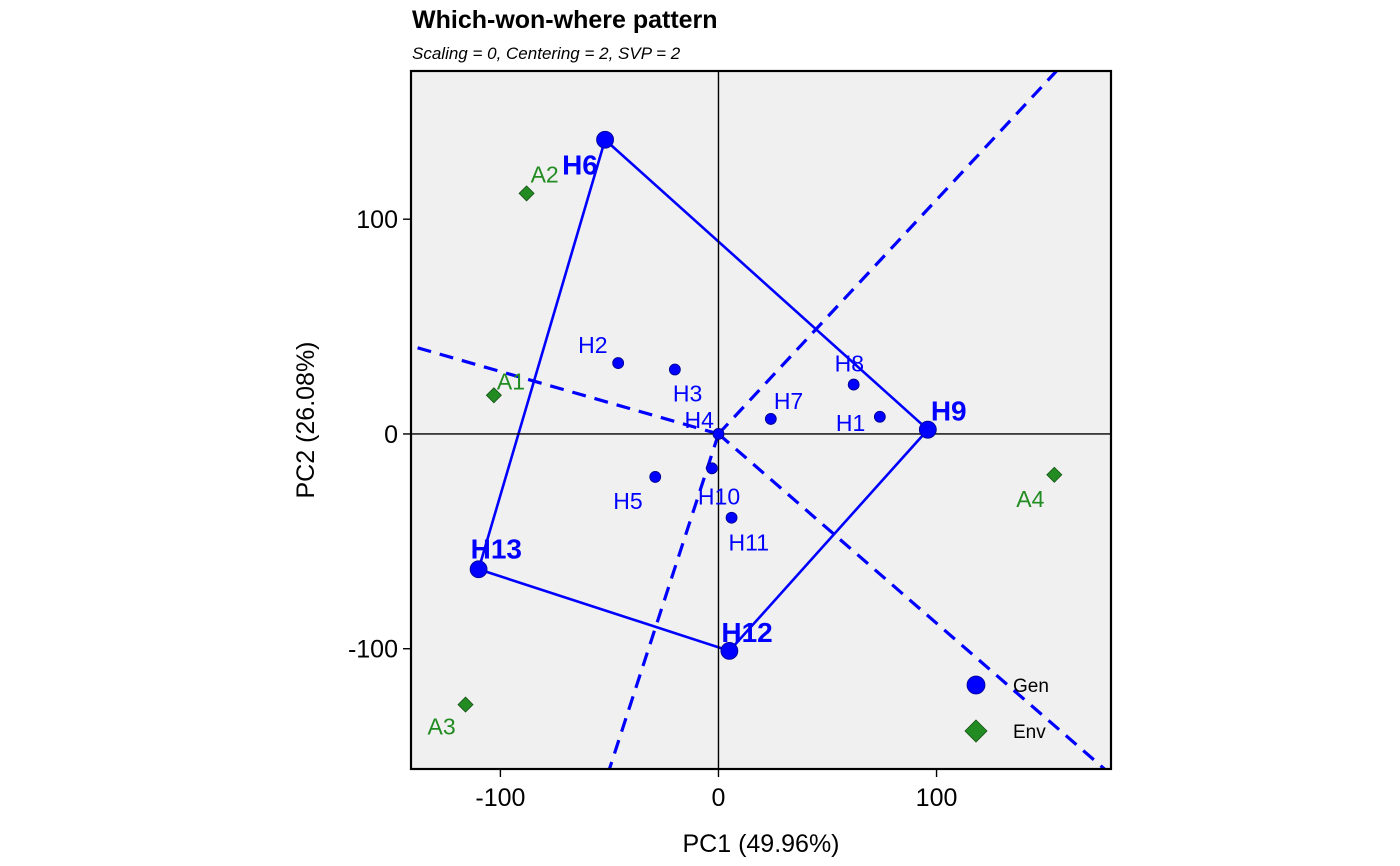  What do you see at coordinates (655, 477) in the screenshot?
I see `gen-point-h5` at bounding box center [655, 477].